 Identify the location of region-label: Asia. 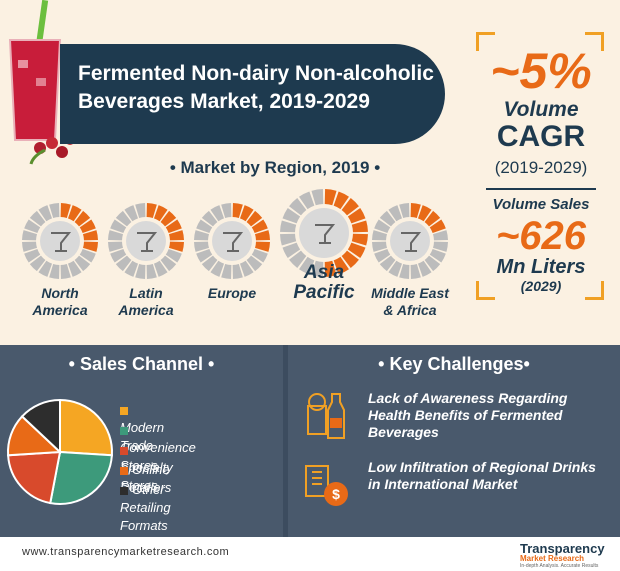
(324, 272).